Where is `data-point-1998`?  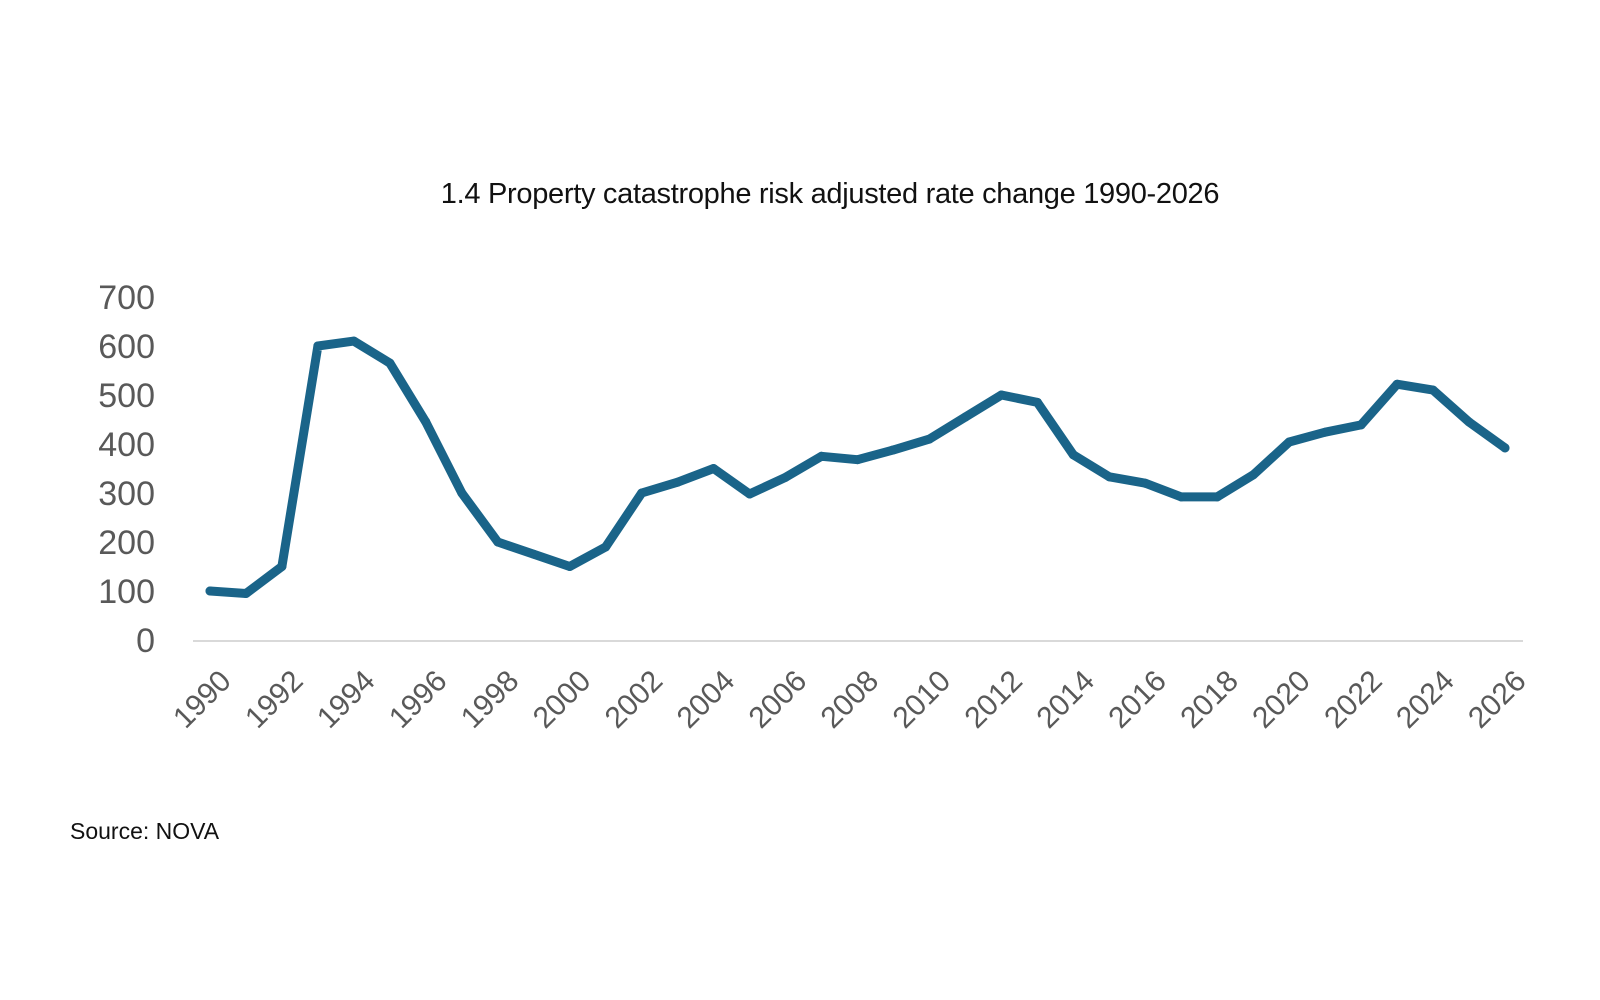 data-point-1998 is located at coordinates (498, 542).